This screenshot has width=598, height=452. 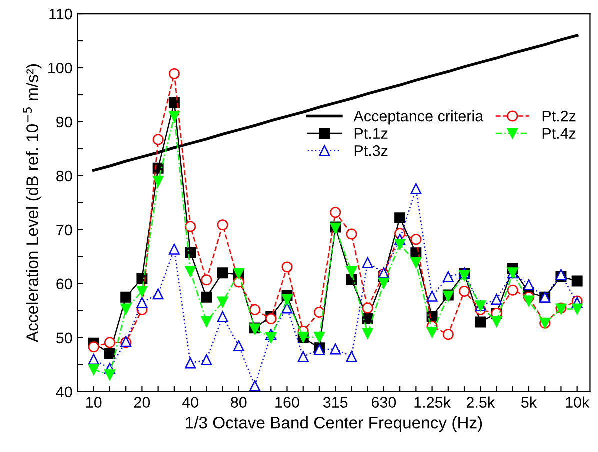 What do you see at coordinates (371, 133) in the screenshot?
I see `legend-label: Pt.1z` at bounding box center [371, 133].